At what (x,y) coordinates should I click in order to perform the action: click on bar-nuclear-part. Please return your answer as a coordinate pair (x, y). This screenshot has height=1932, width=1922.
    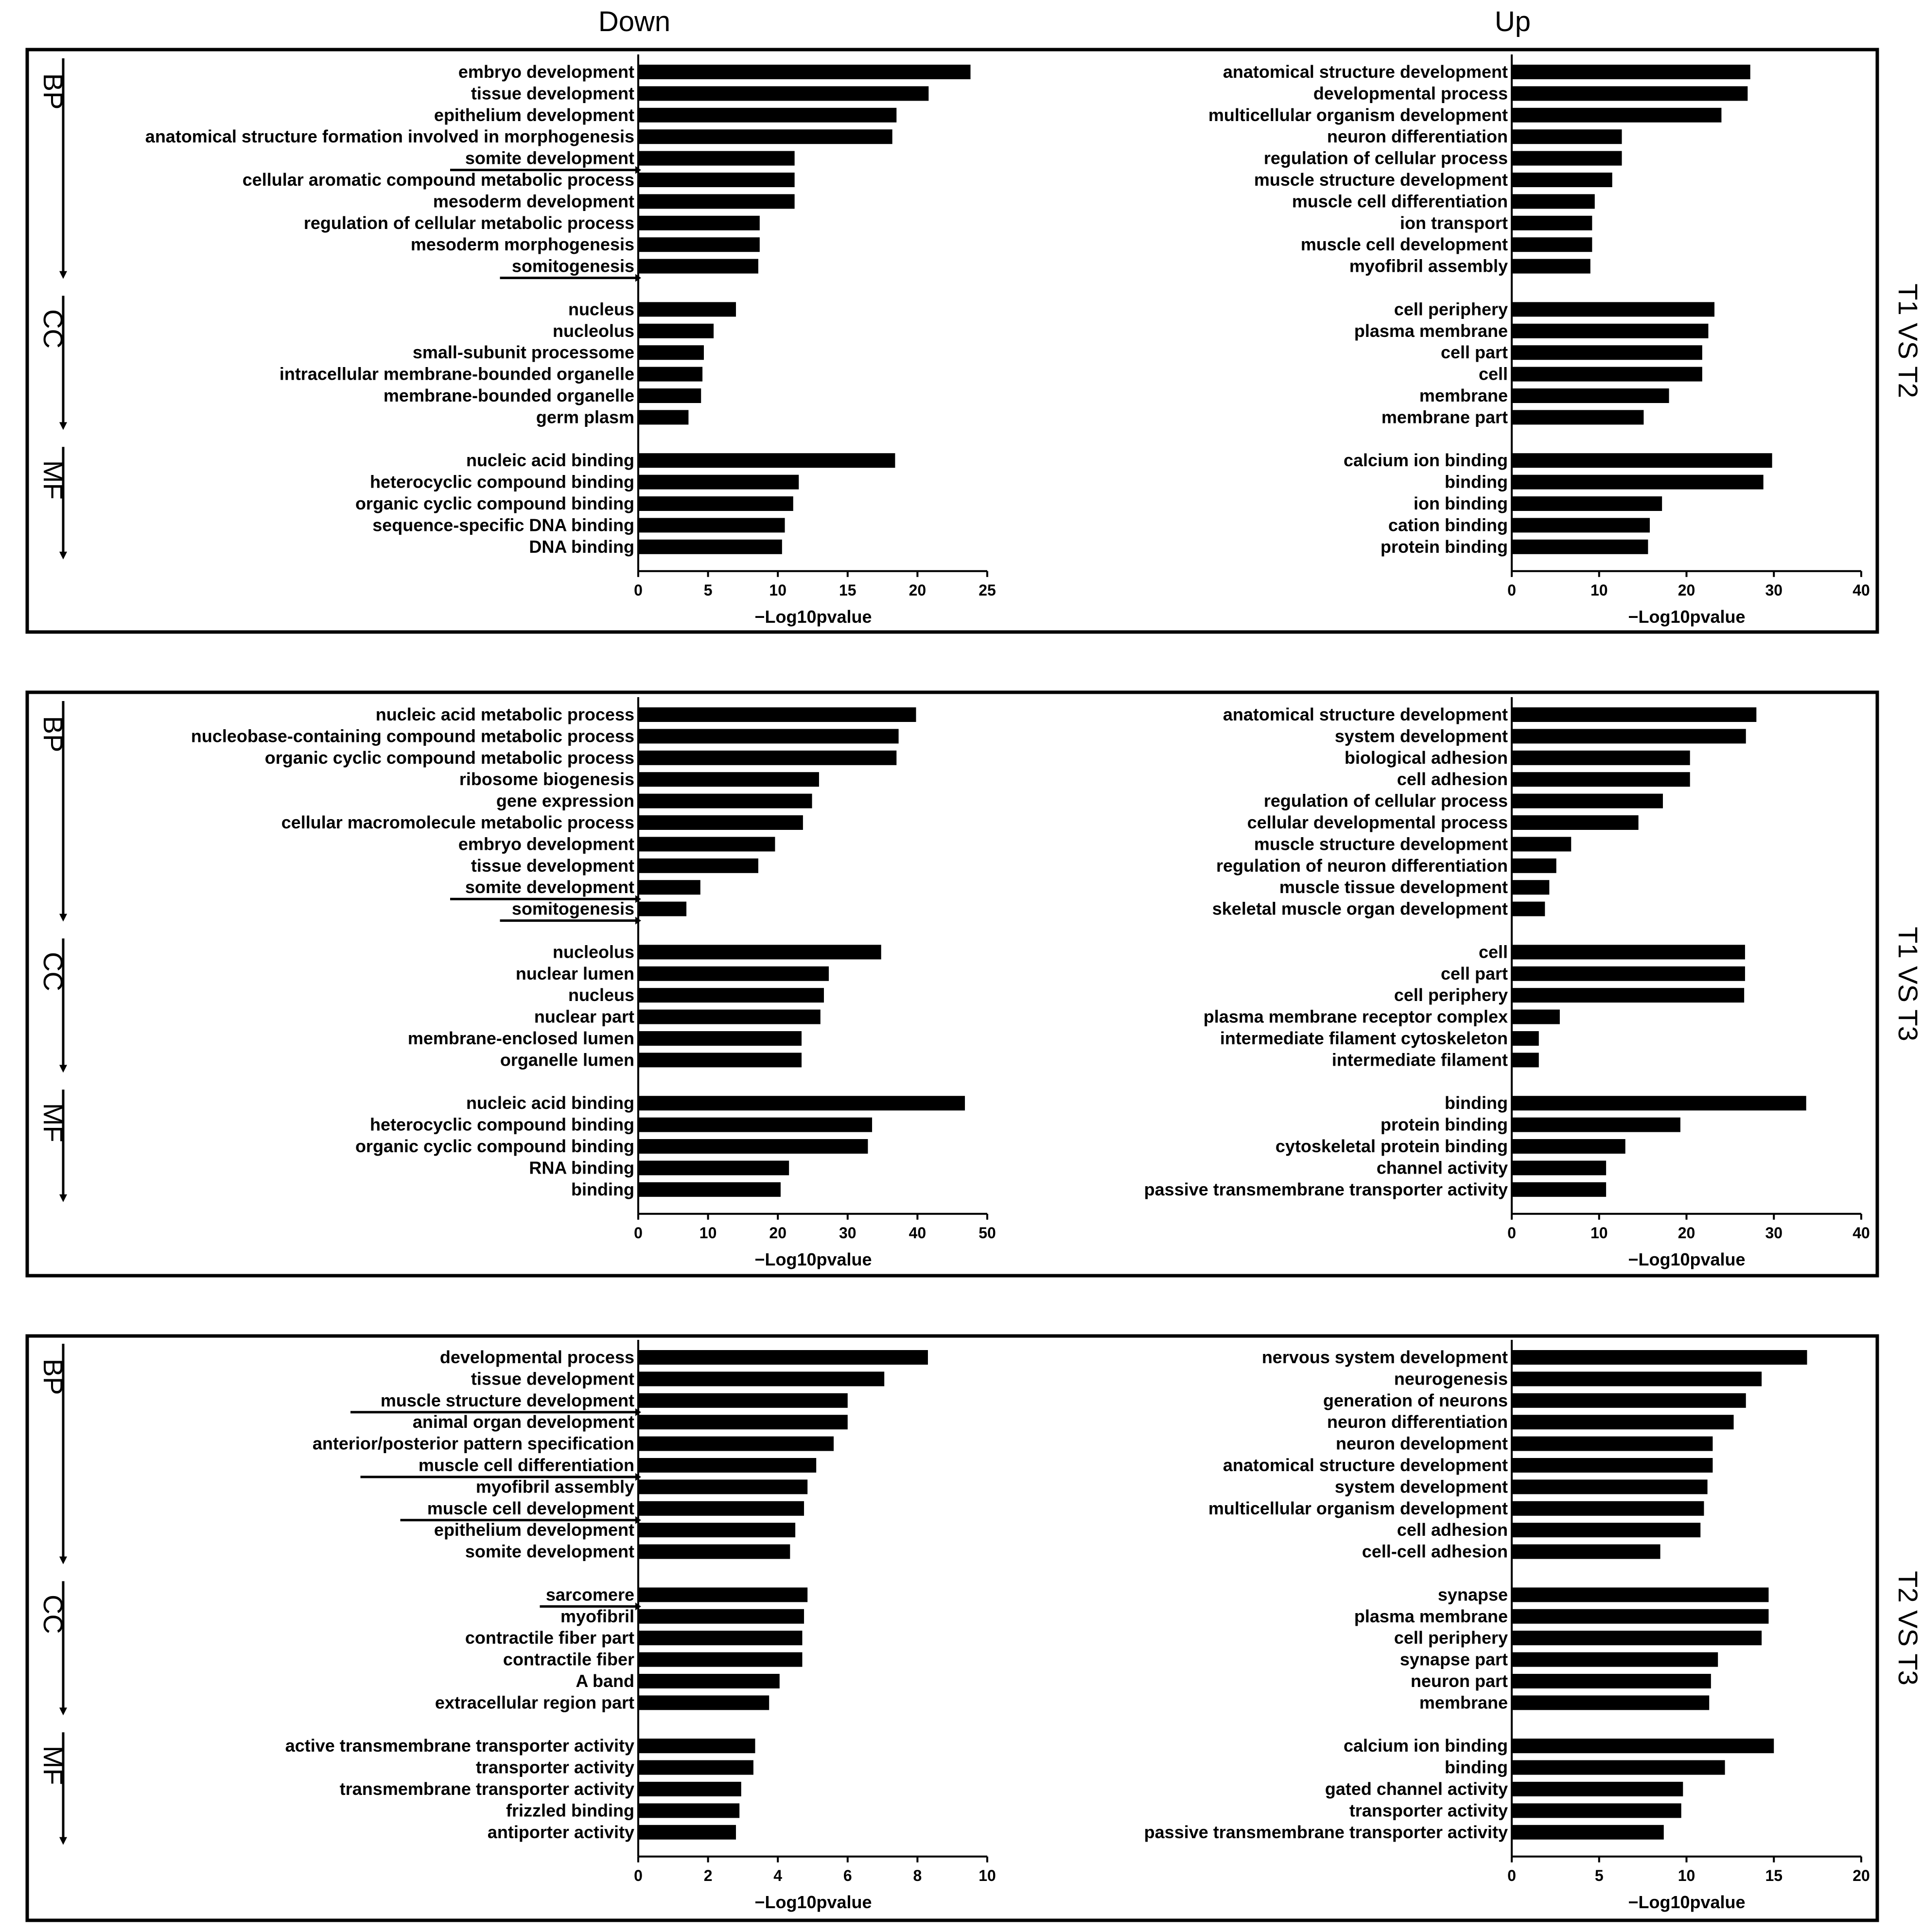
    Looking at the image, I should click on (729, 1017).